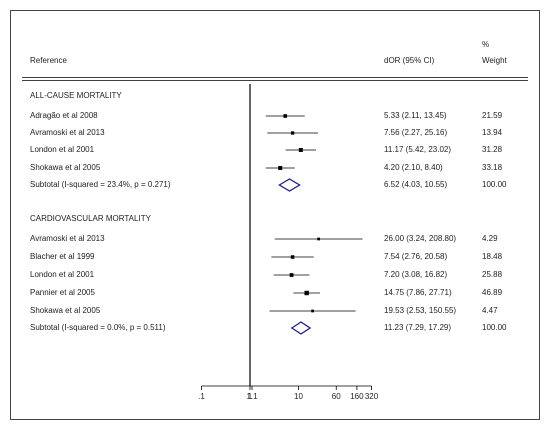 The image size is (550, 430). What do you see at coordinates (415, 115) in the screenshot?
I see `study-estimate-ci: 5.33 (2.11, 13.45)` at bounding box center [415, 115].